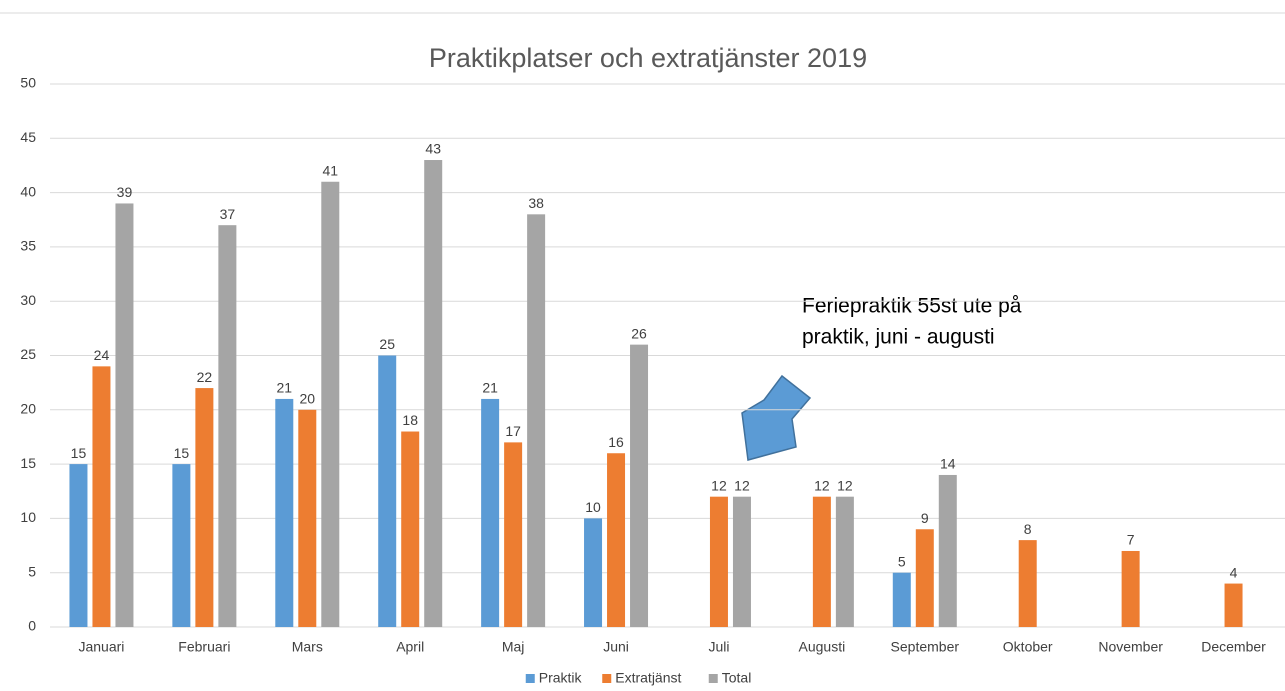 This screenshot has height=691, width=1285. Describe the element at coordinates (433, 149) in the screenshot. I see `data-label: 43` at that location.